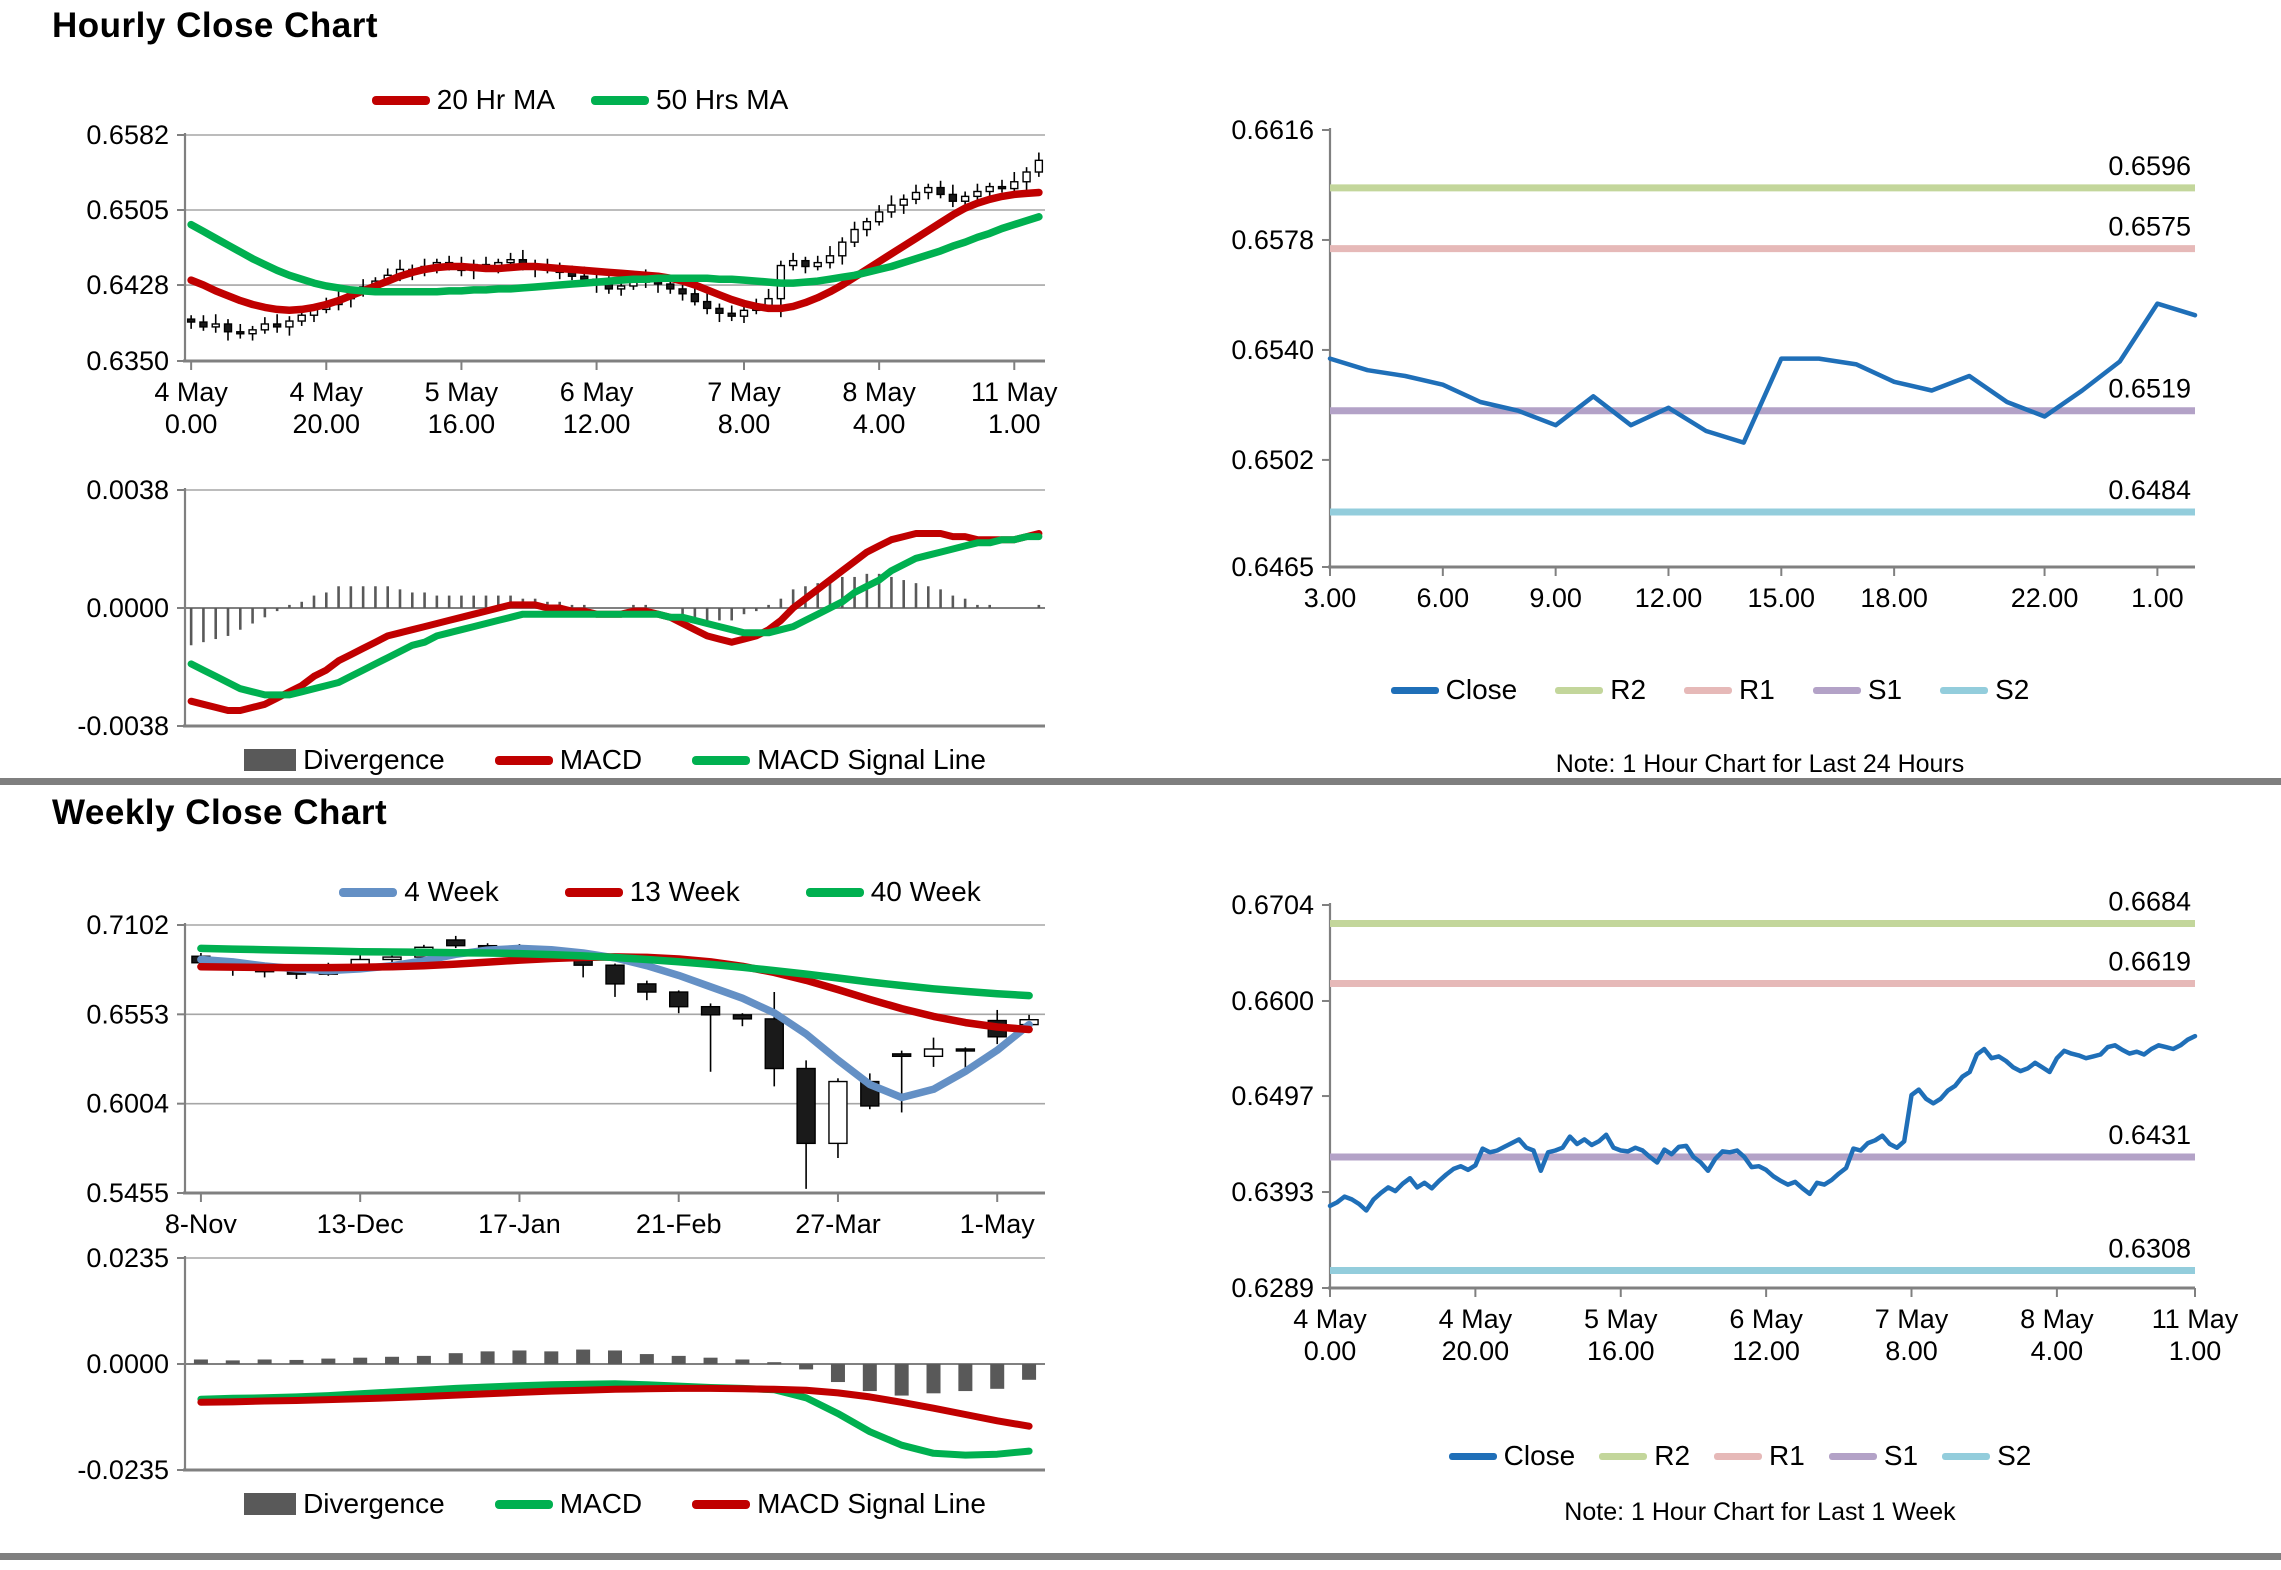 This screenshot has width=2281, height=1570. Describe the element at coordinates (615, 1419) in the screenshot. I see `weekly-macd-macd-line` at that location.